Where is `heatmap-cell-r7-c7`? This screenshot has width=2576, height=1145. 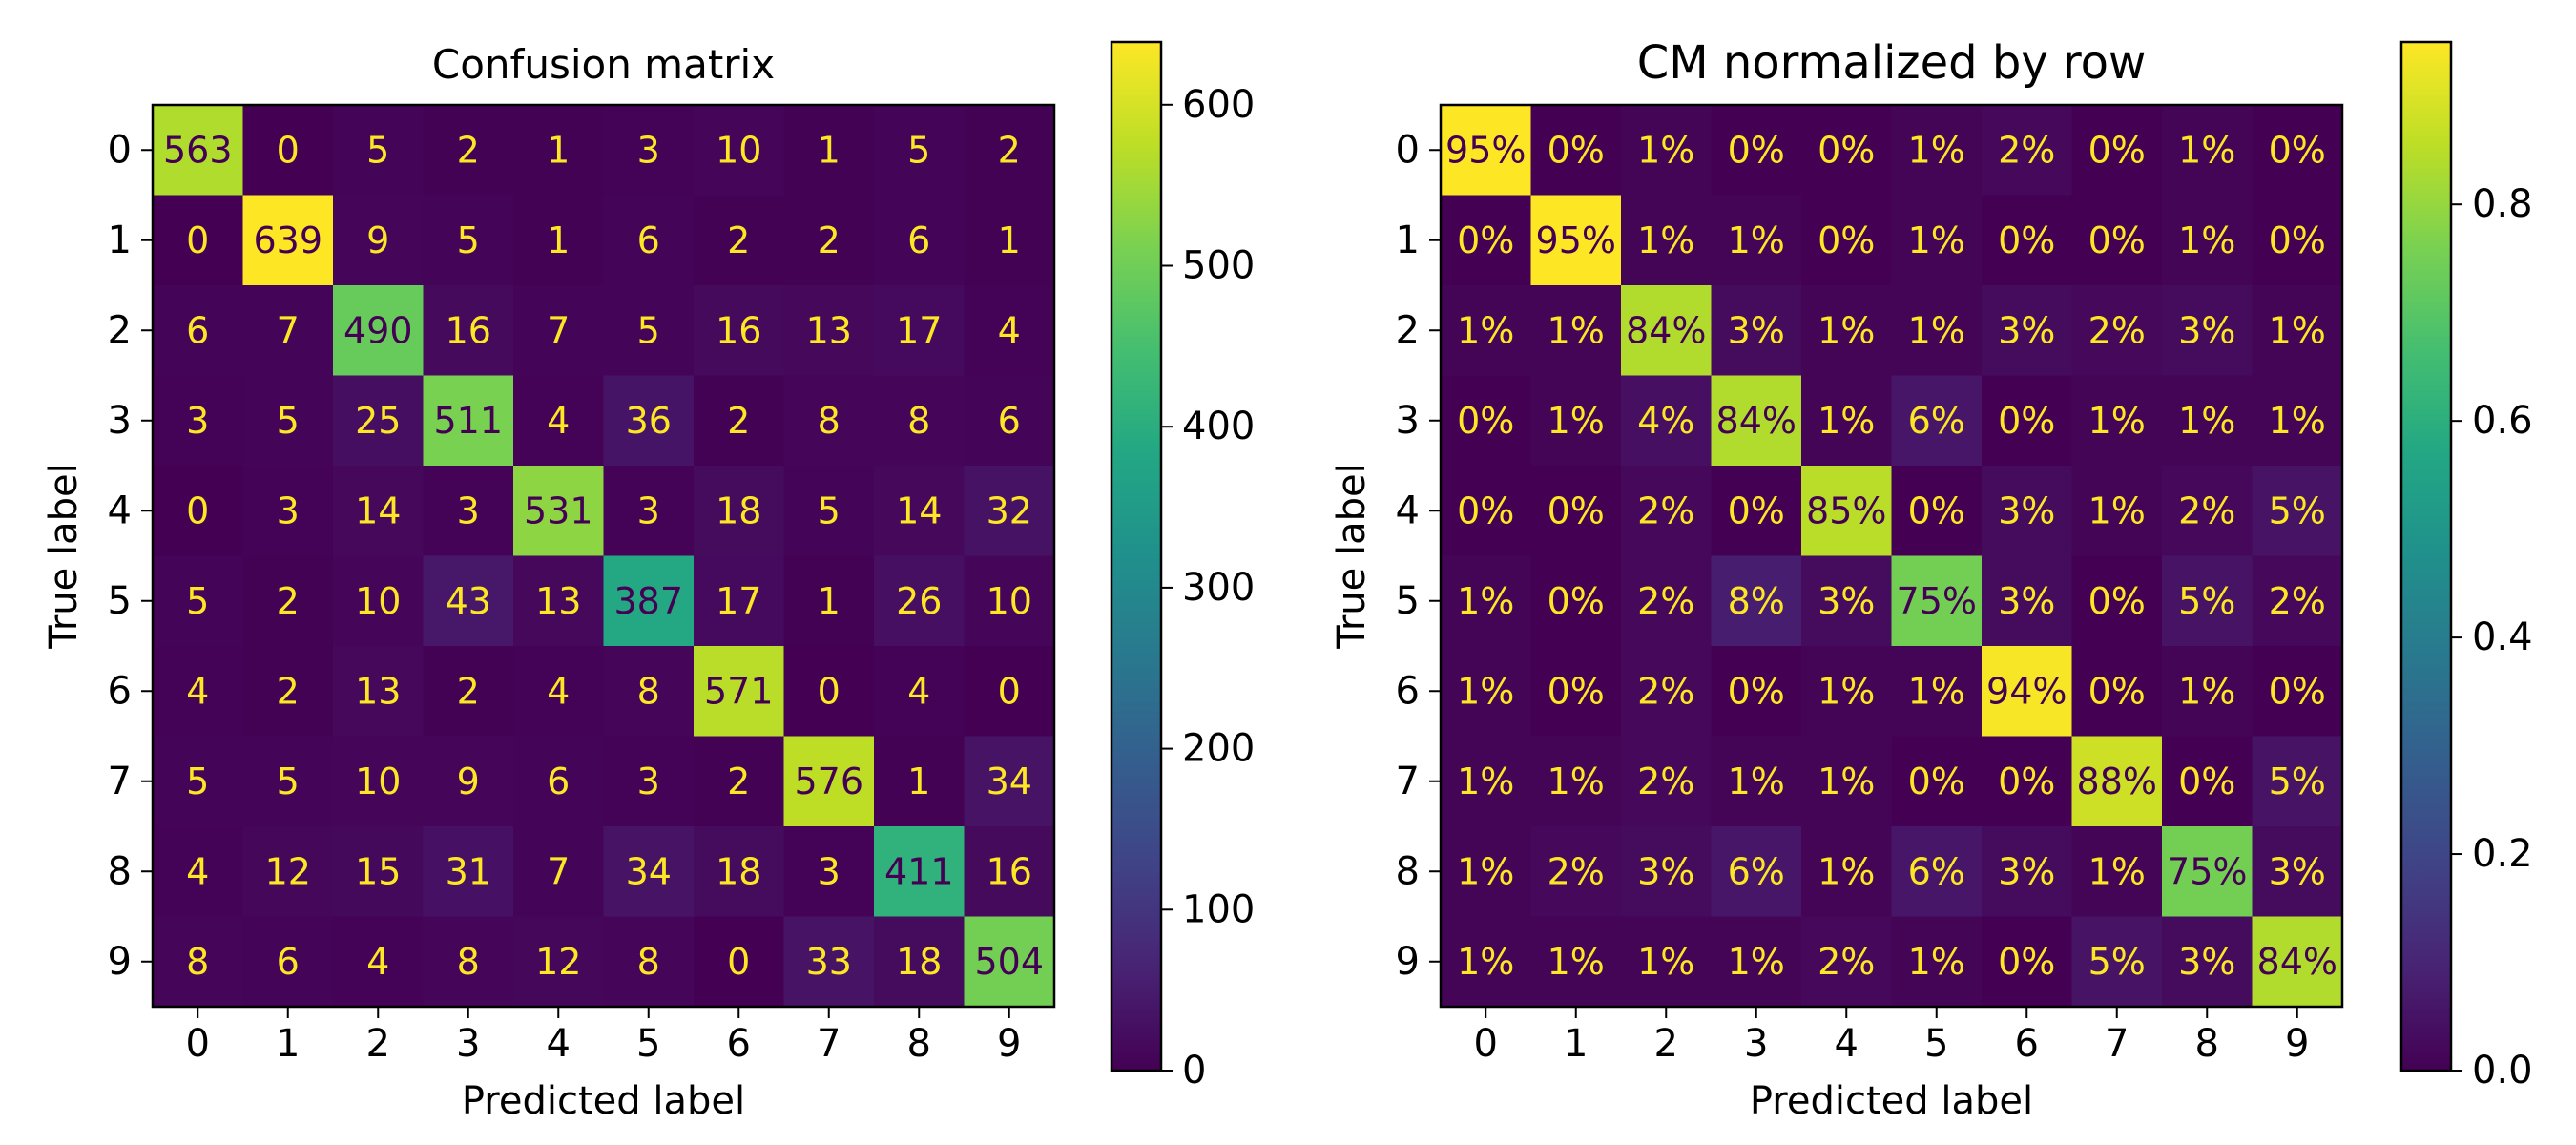 heatmap-cell-r7-c7 is located at coordinates (829, 782).